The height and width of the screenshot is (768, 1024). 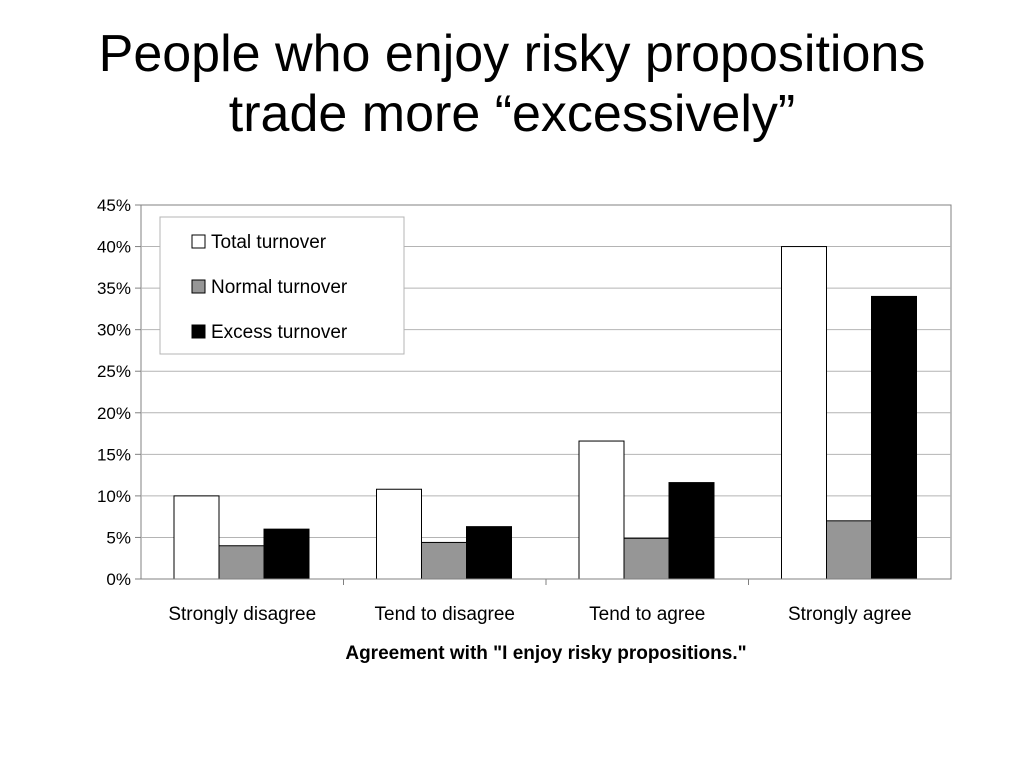 I want to click on legend-label: Total turnover, so click(x=269, y=242).